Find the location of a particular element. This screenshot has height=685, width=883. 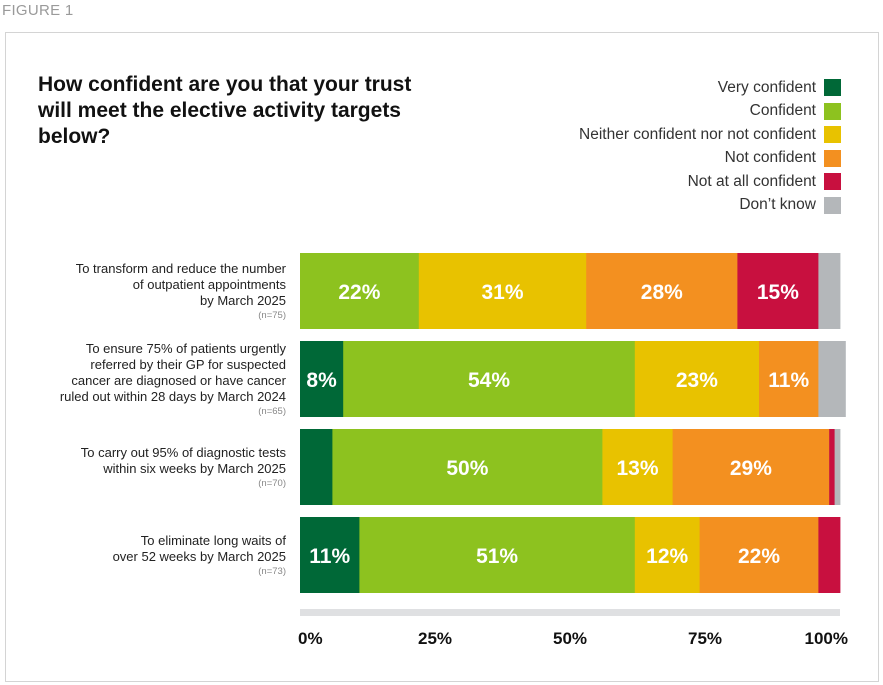

legend-label: Don’t know is located at coordinates (777, 205).